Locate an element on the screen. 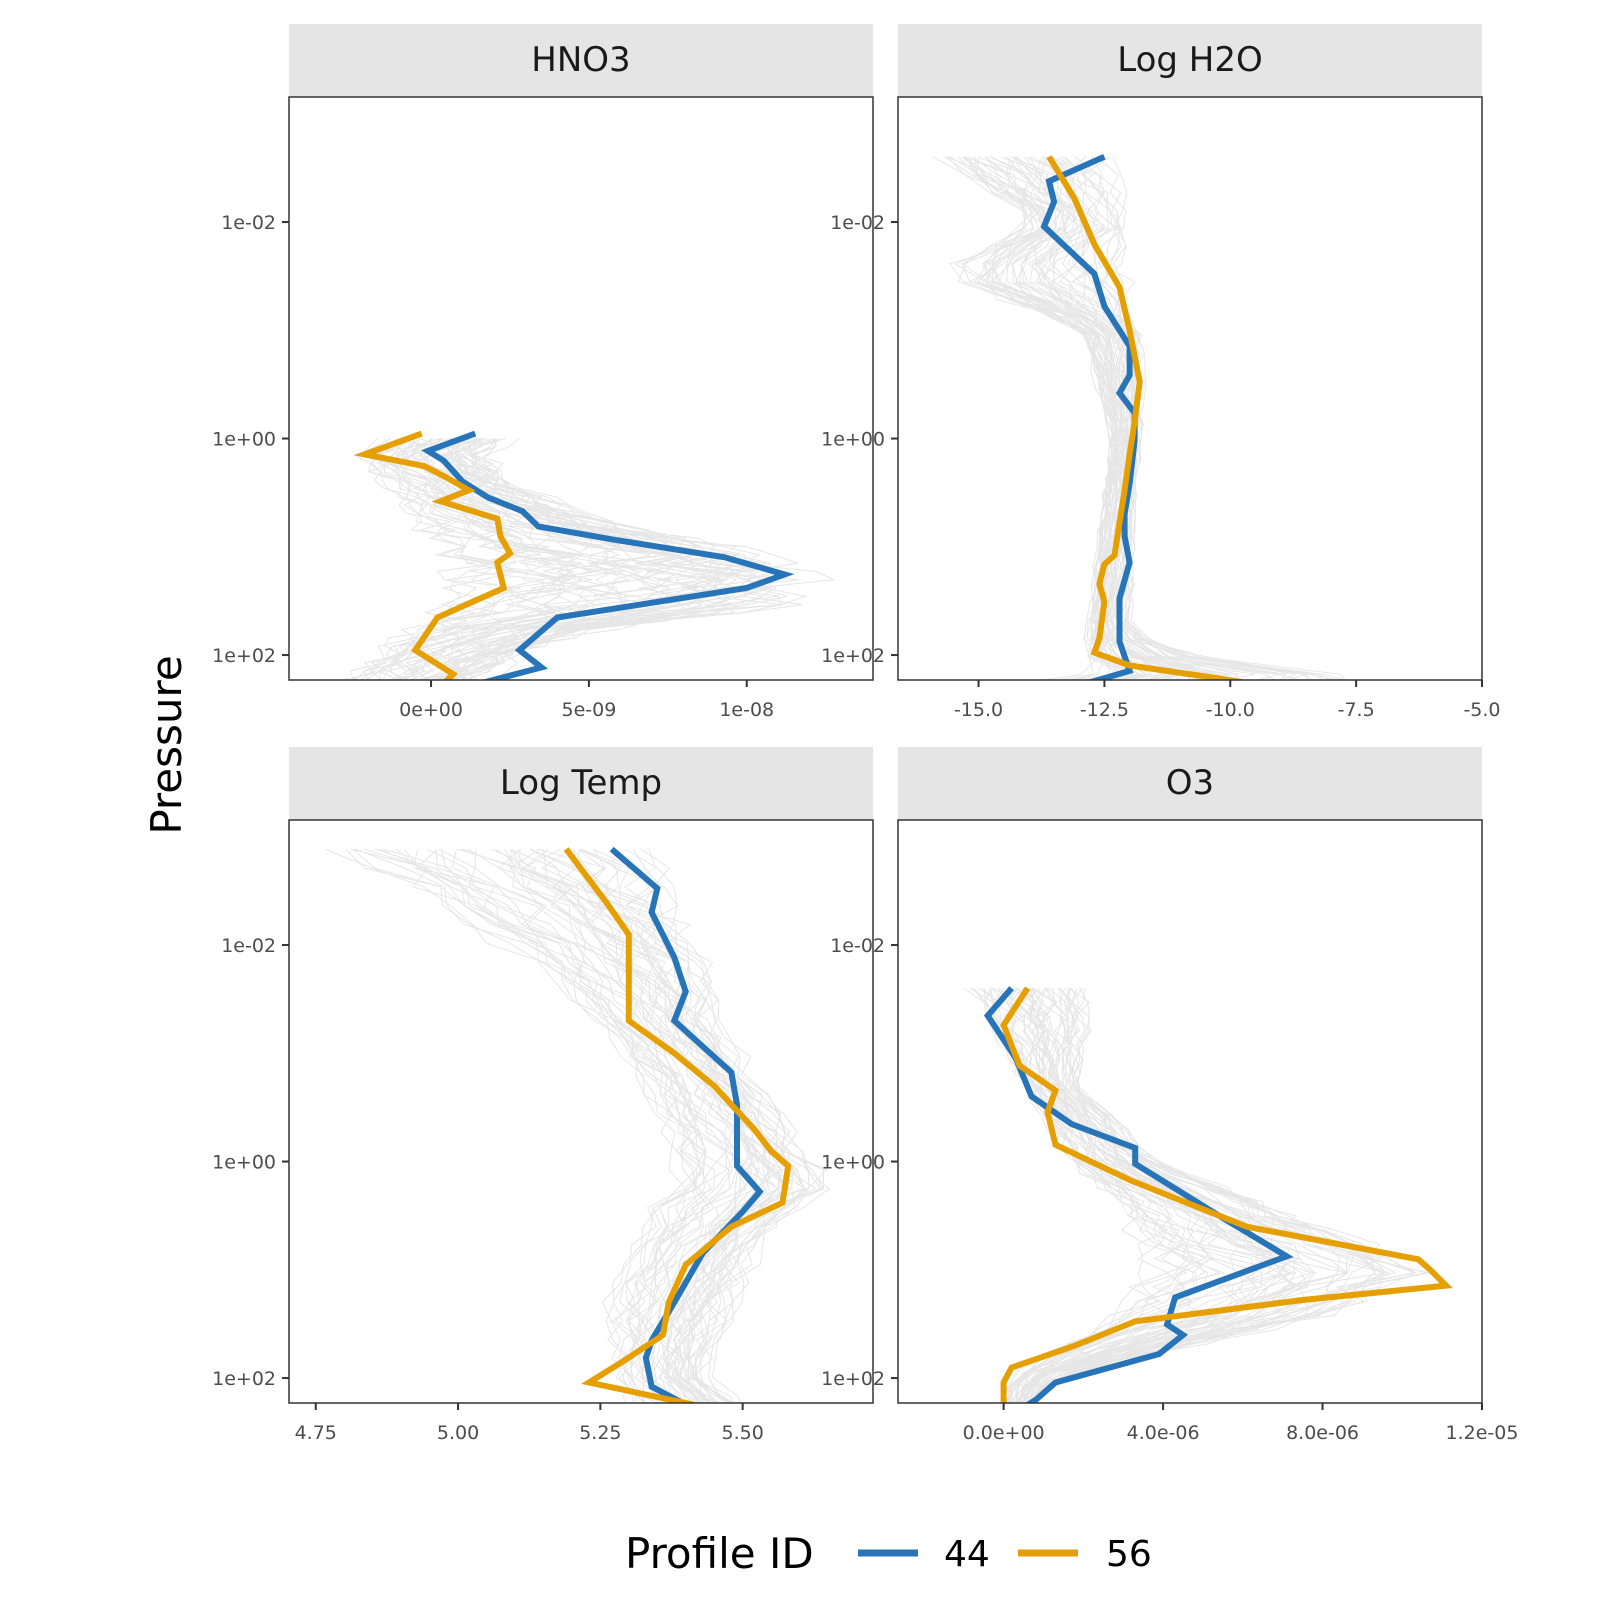 Image resolution: width=1620 pixels, height=1620 pixels. plot-area-log-h2o is located at coordinates (1140, 417).